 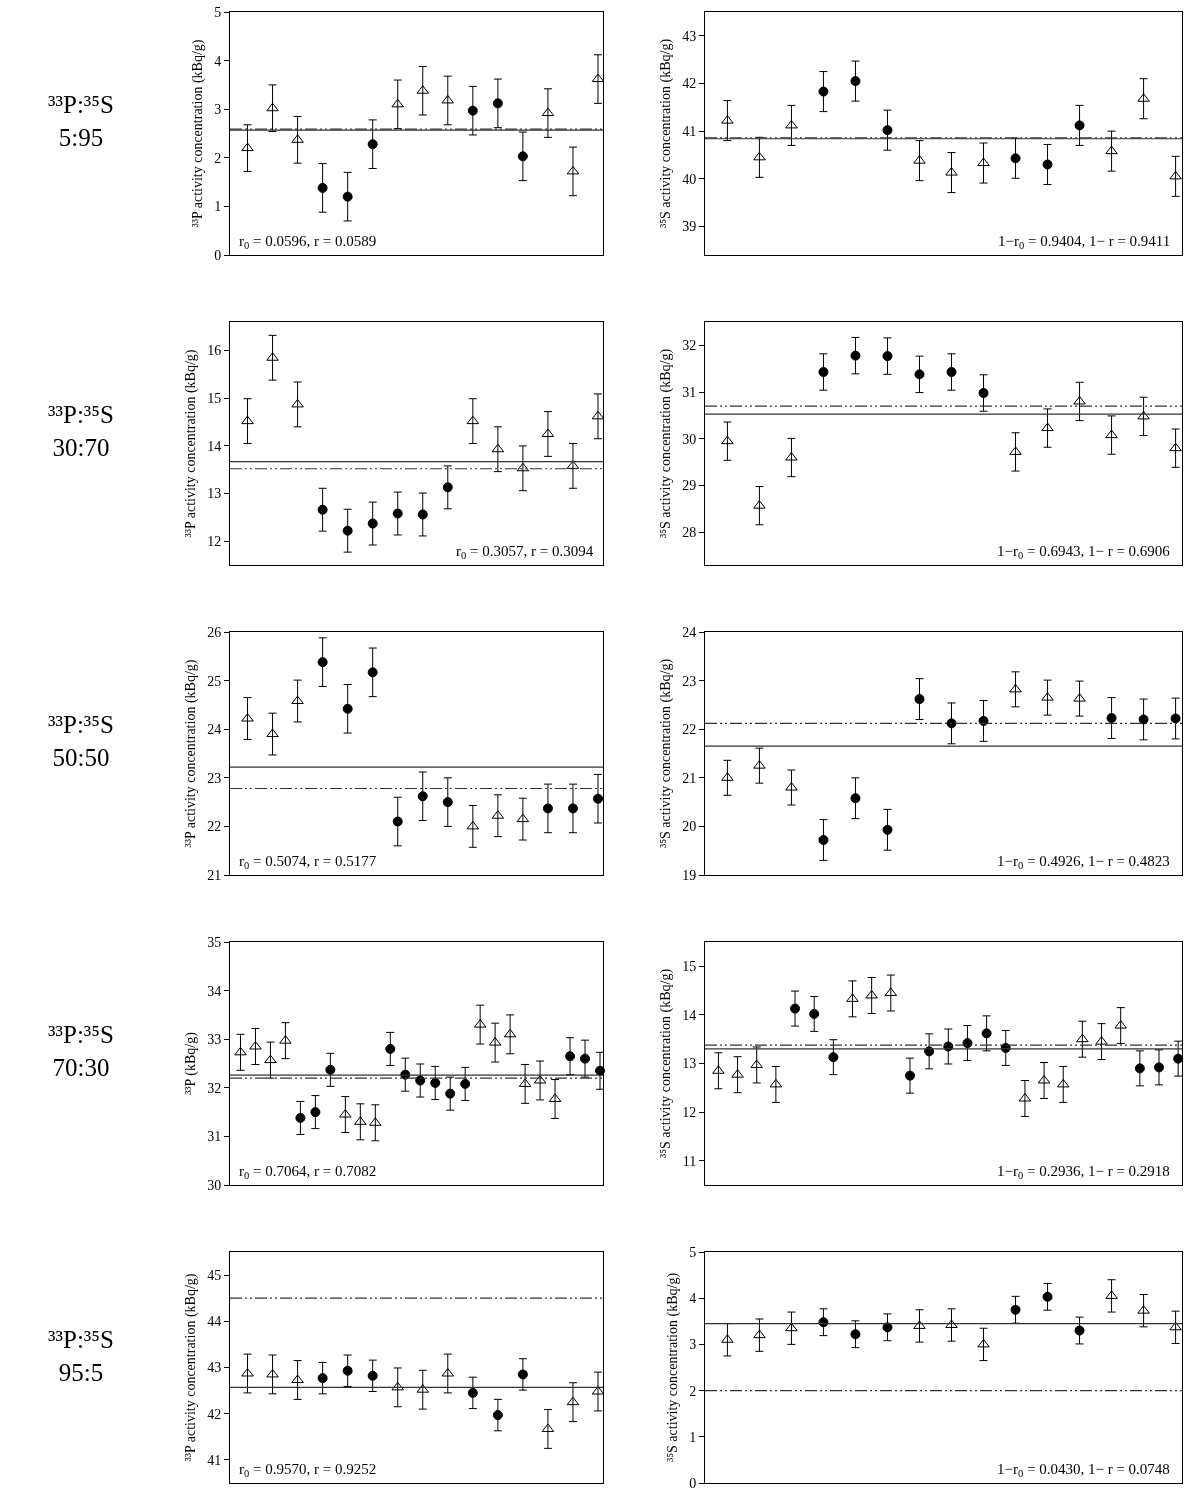 I want to click on y-tick-label: 16, so click(x=214, y=351).